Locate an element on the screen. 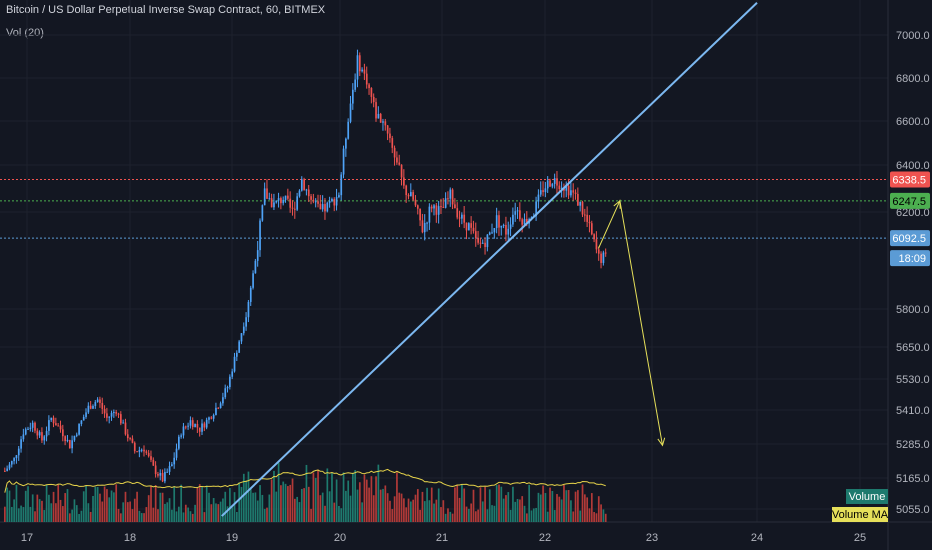 Image resolution: width=932 pixels, height=550 pixels. y-tick-label: 5410.0 is located at coordinates (913, 411).